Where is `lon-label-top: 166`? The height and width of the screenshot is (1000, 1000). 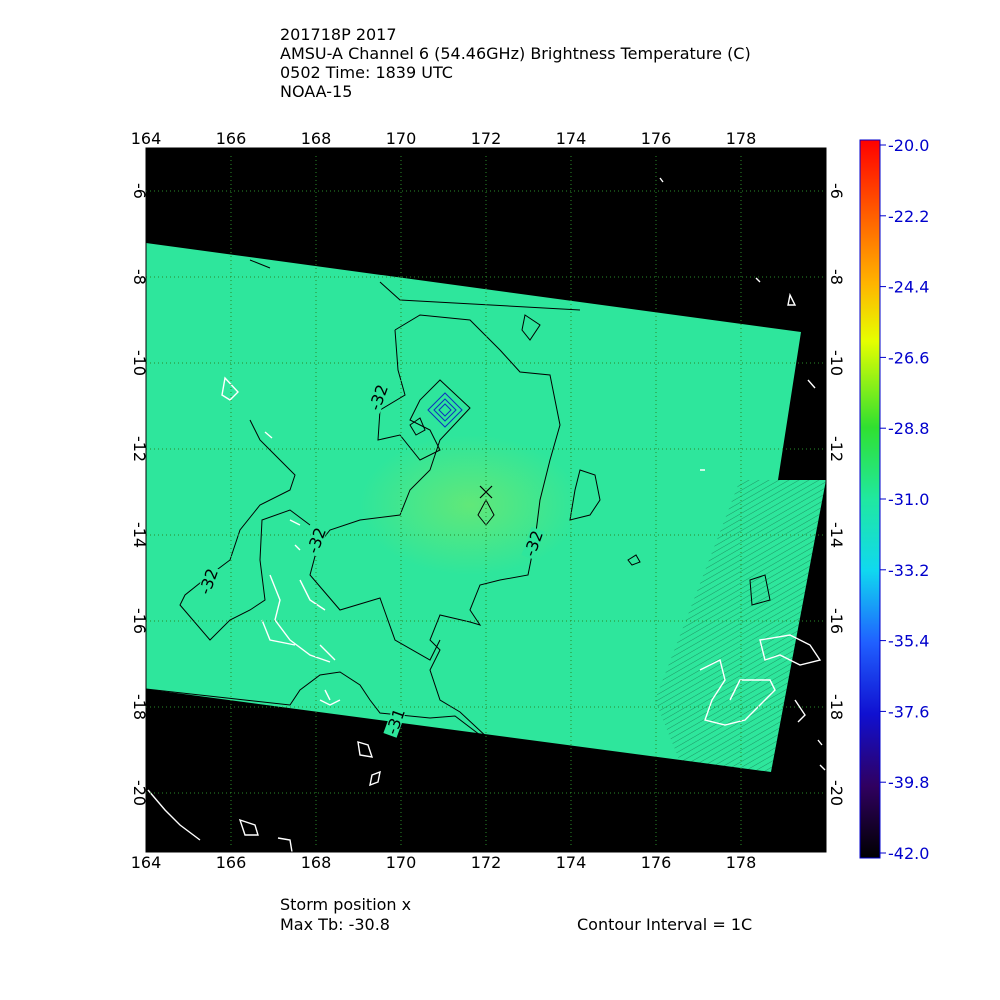
lon-label-top: 166 is located at coordinates (231, 138).